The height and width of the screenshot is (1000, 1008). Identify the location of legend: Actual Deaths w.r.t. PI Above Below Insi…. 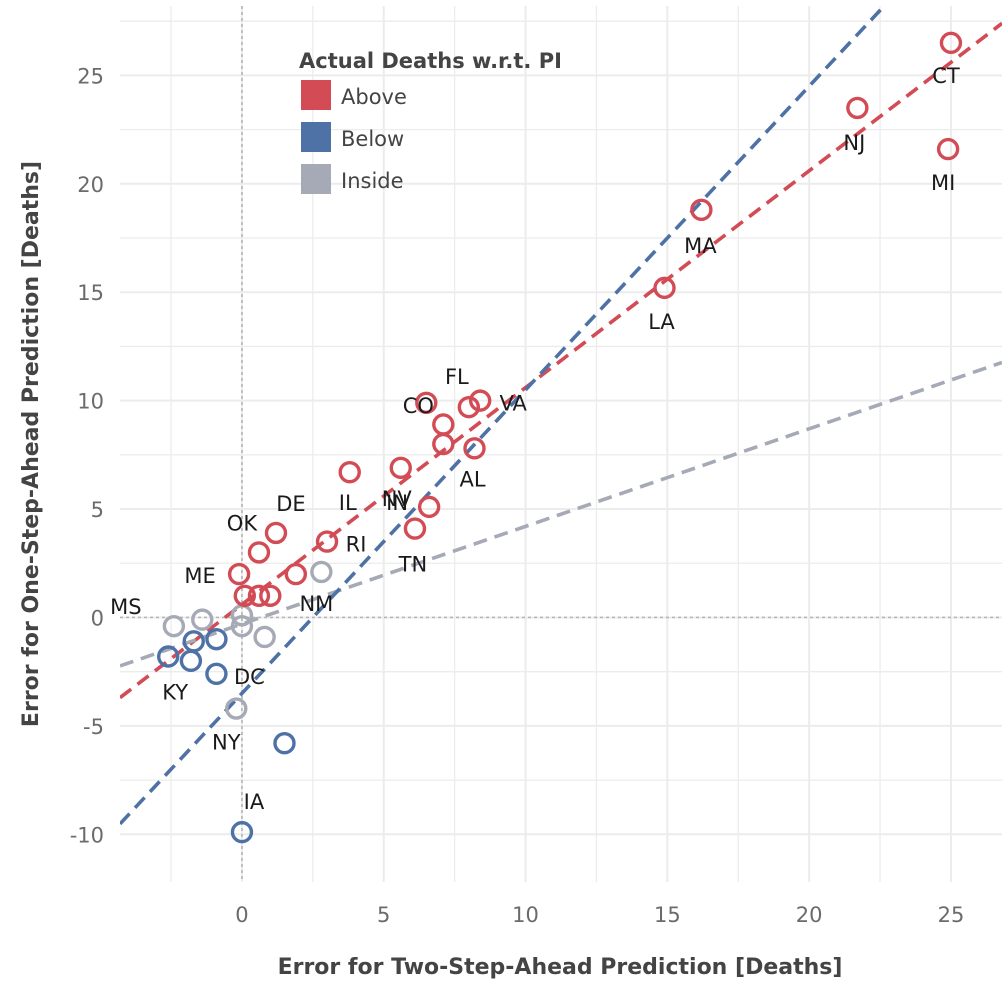
(430, 121).